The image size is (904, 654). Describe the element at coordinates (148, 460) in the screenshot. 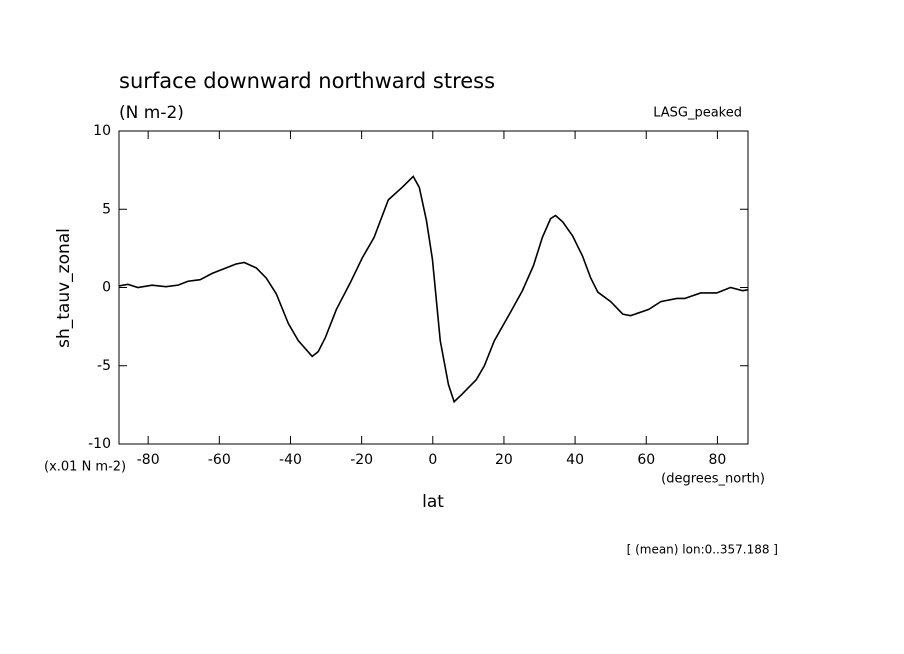

I see `x-tick-label: -80` at that location.